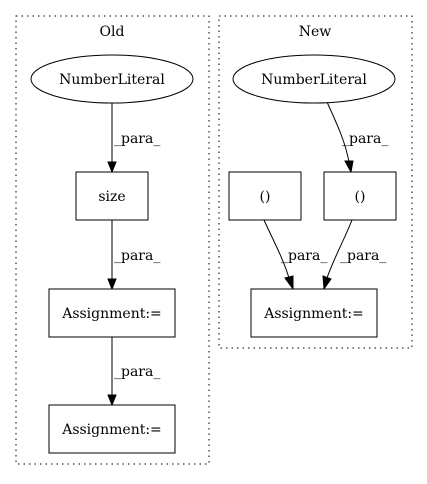 The width and height of the screenshot is (427, 484). I want to click on edge-new-literal-to-paren-right-line, so click(338, 132).